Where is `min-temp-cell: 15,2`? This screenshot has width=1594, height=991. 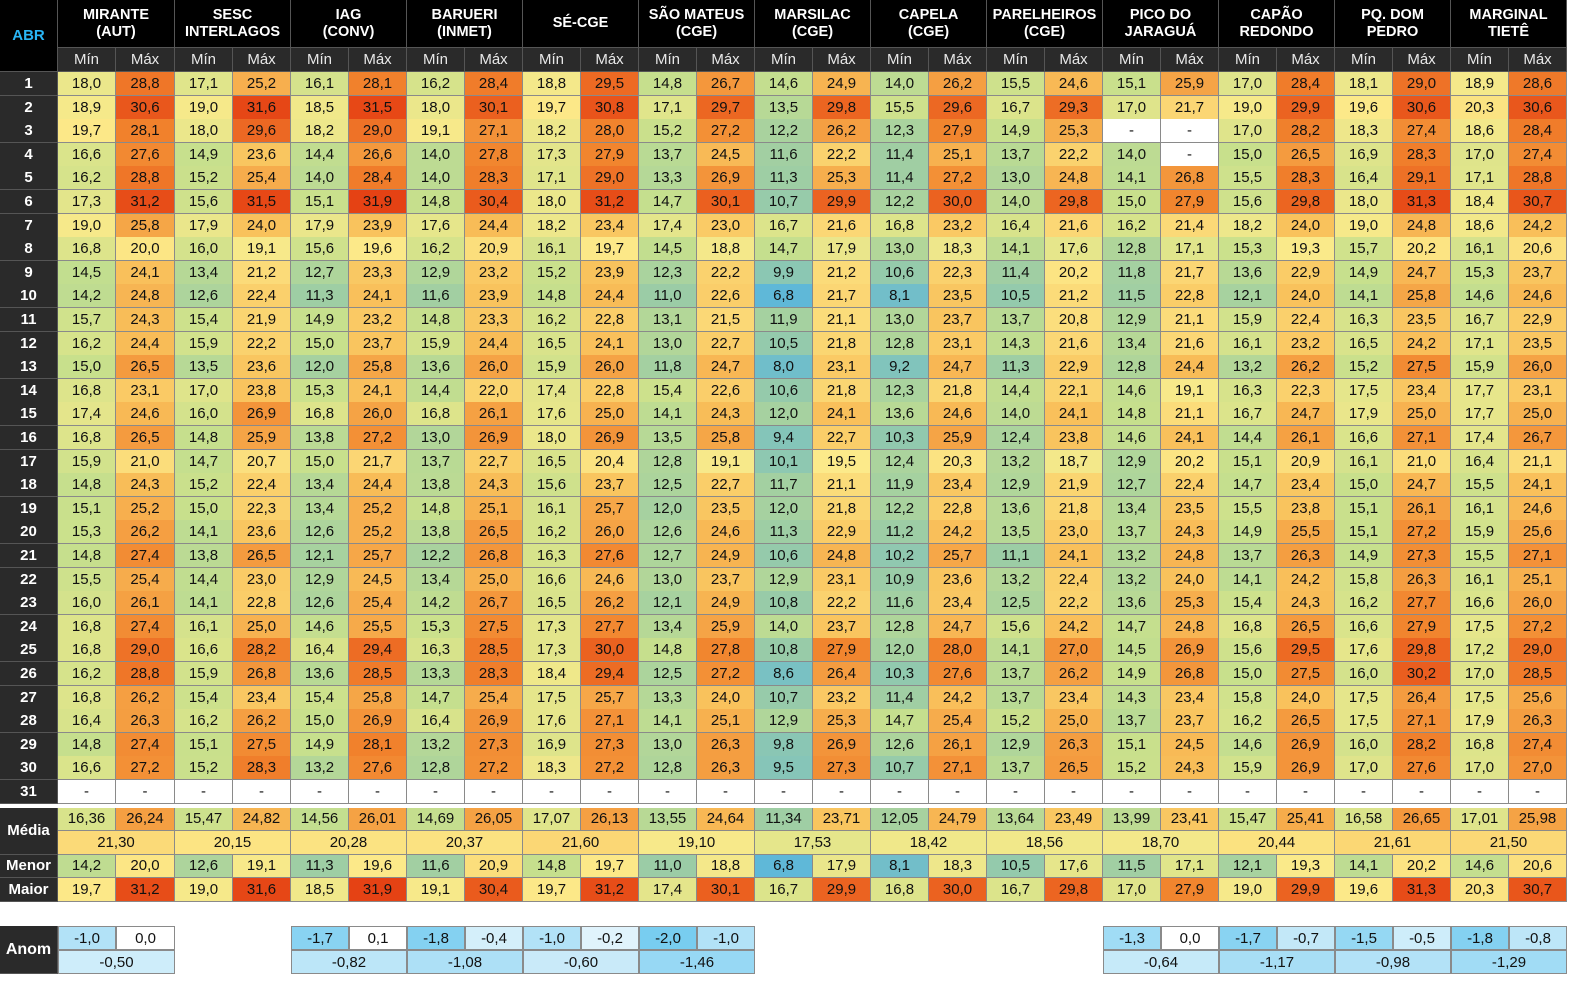 min-temp-cell: 15,2 is located at coordinates (1132, 768).